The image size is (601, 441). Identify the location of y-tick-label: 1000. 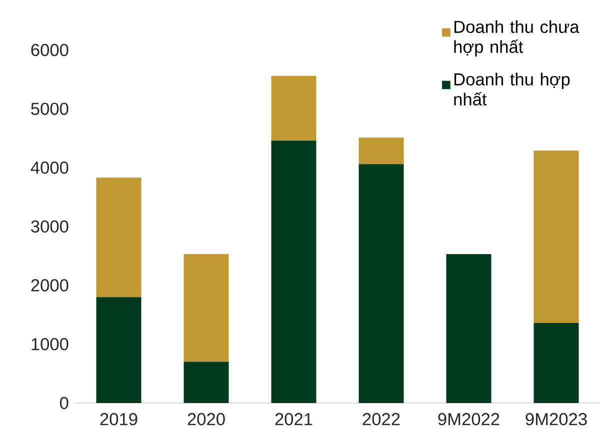
(50, 344).